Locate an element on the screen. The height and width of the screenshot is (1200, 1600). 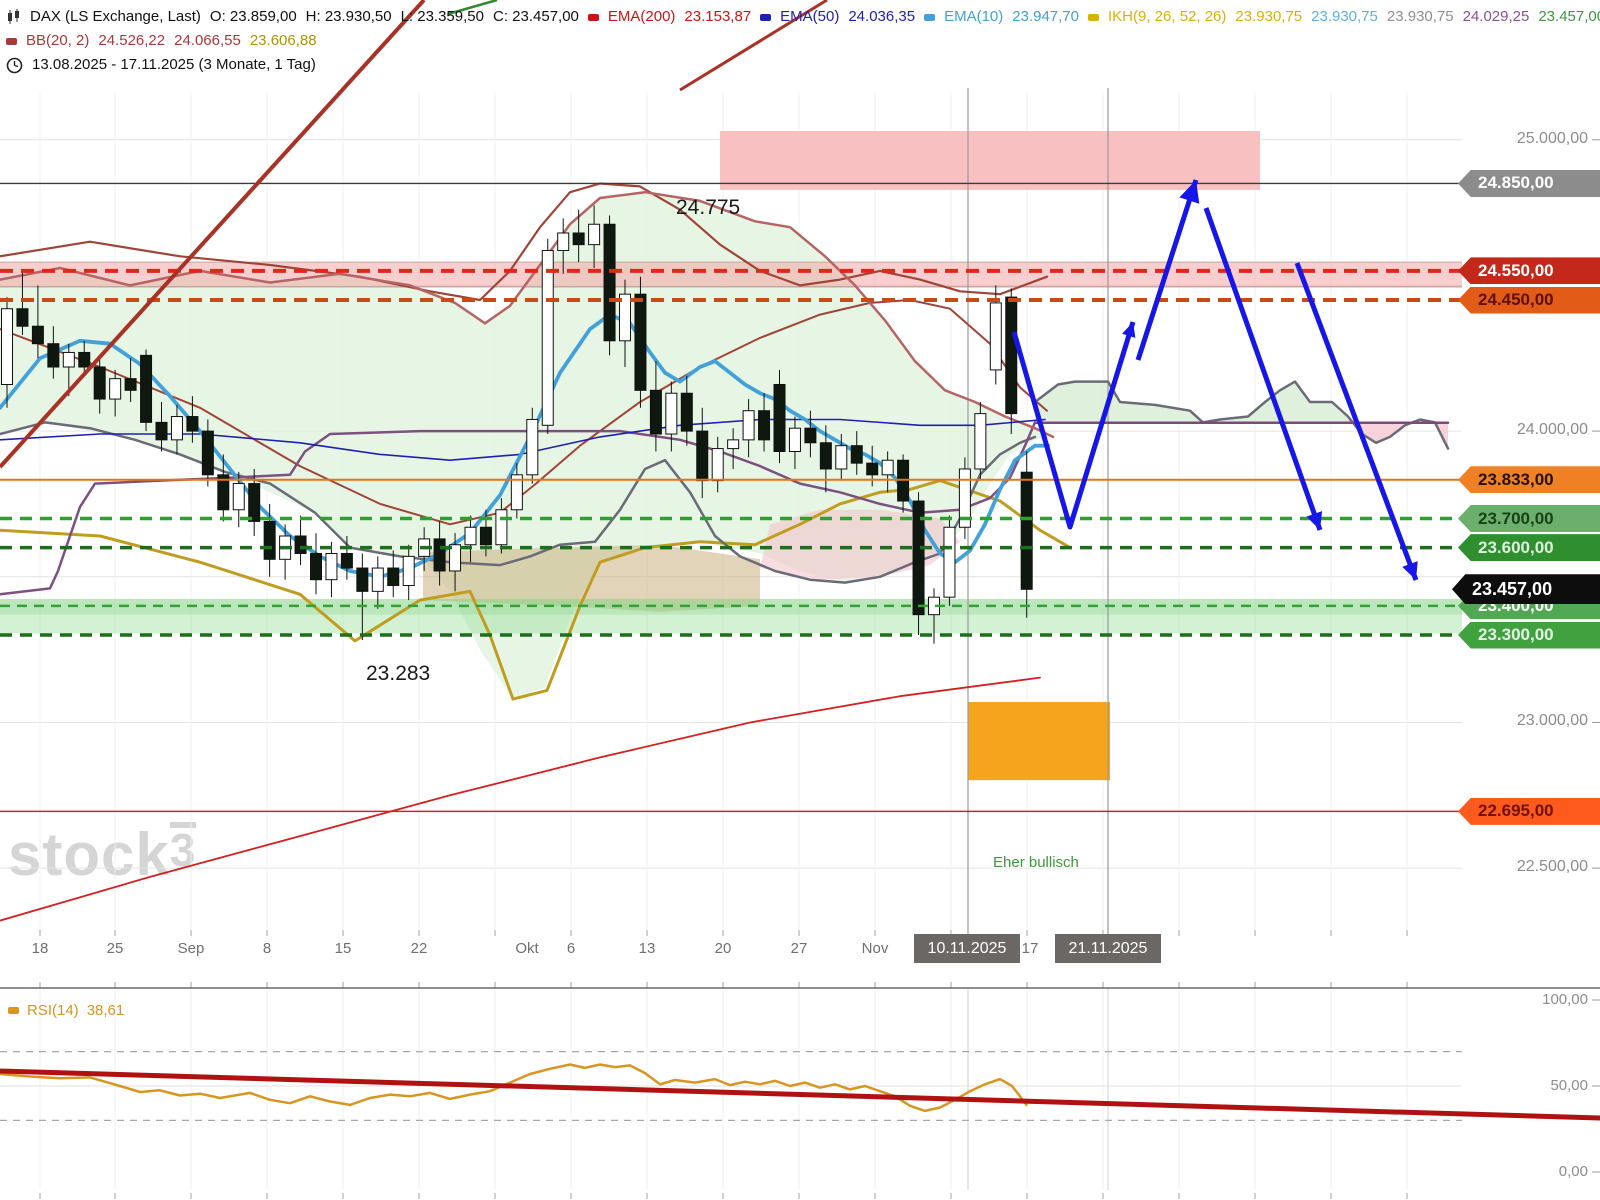
y-axis-tick-label: 24.000,00 is located at coordinates (1552, 430).